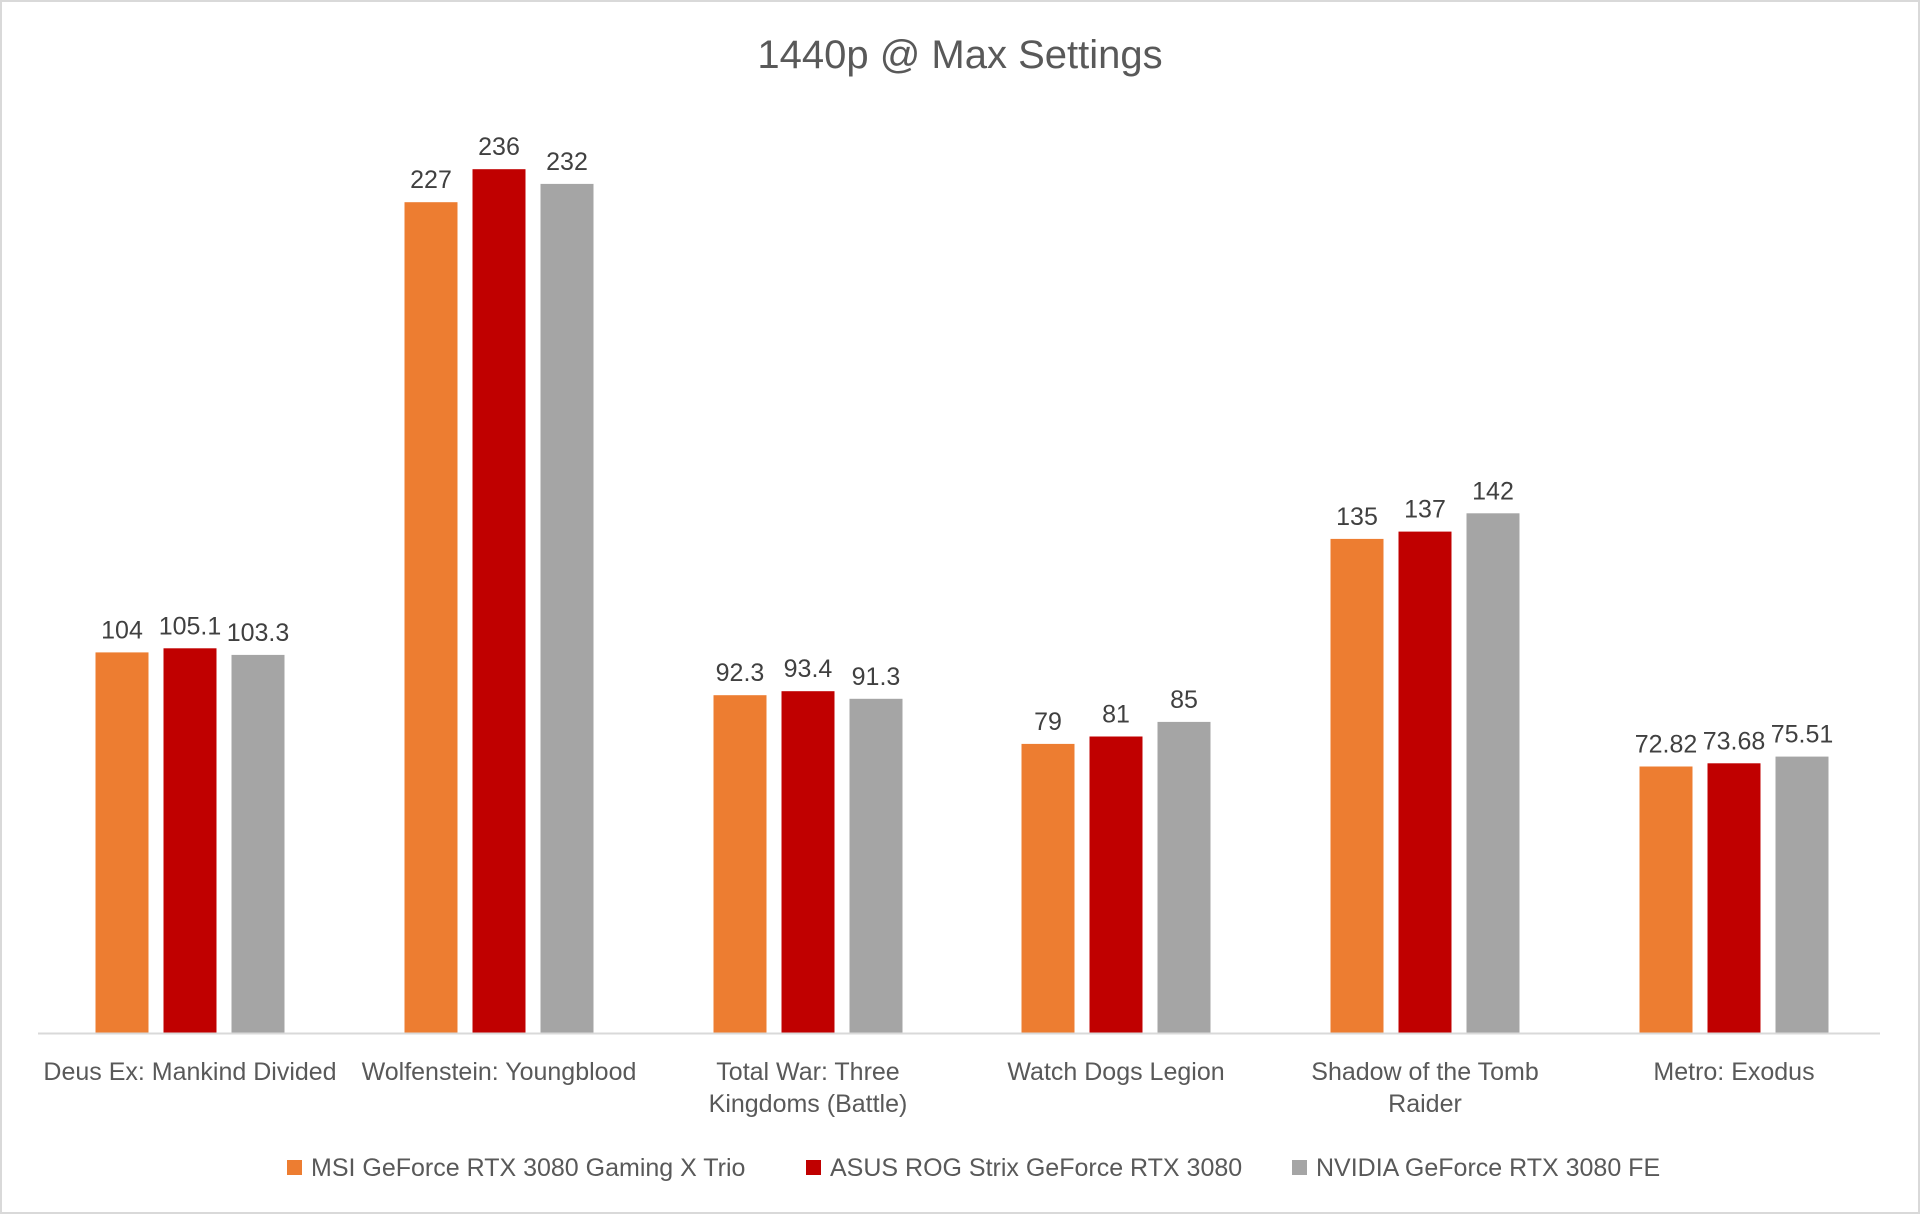 This screenshot has height=1214, width=1920. I want to click on category-label-2-0: Total War: Three, so click(807, 1072).